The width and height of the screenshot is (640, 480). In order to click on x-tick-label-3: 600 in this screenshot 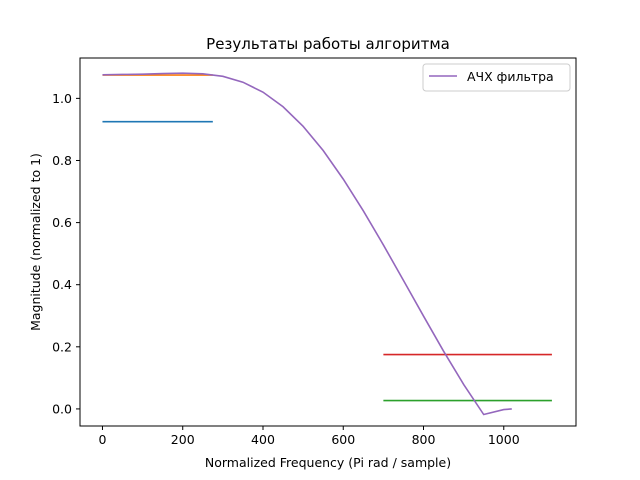, I will do `click(343, 439)`.